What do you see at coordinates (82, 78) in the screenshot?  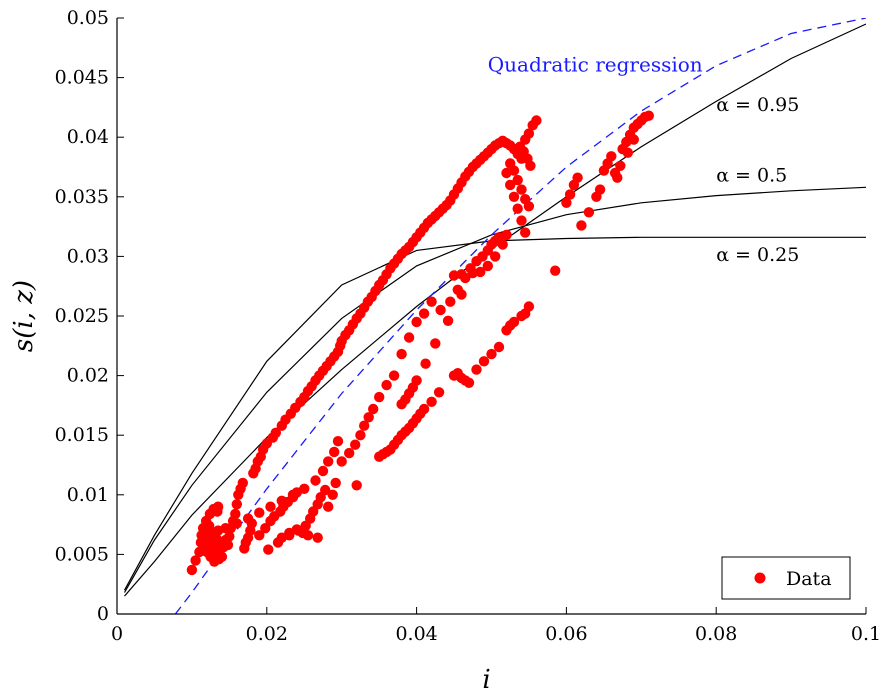 I see `y-tick-label-9: 0.045` at bounding box center [82, 78].